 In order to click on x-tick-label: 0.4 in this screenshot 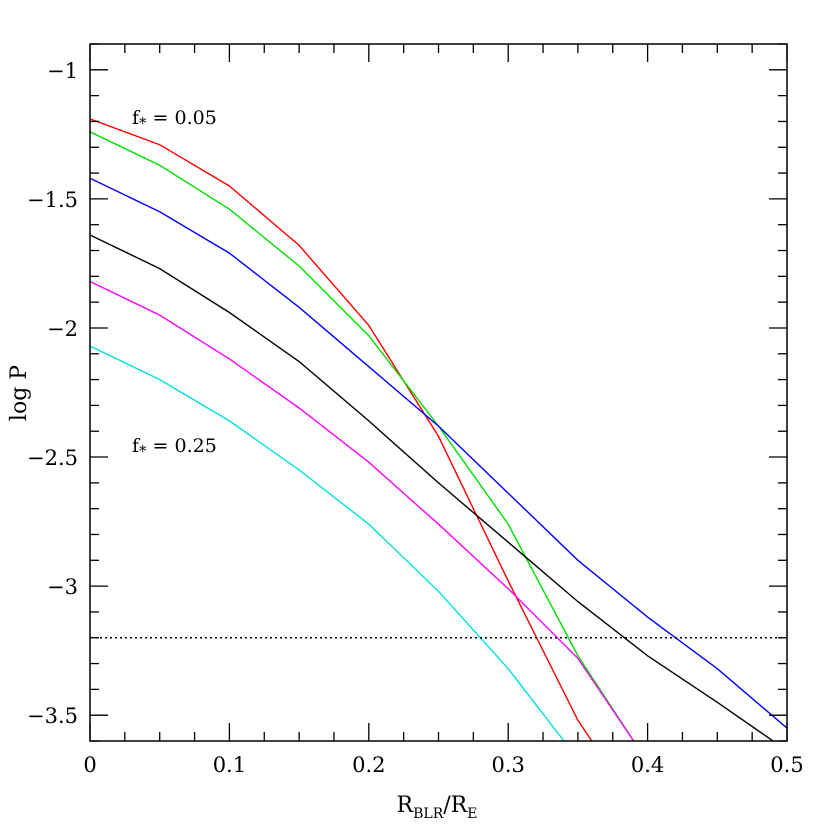, I will do `click(647, 765)`.